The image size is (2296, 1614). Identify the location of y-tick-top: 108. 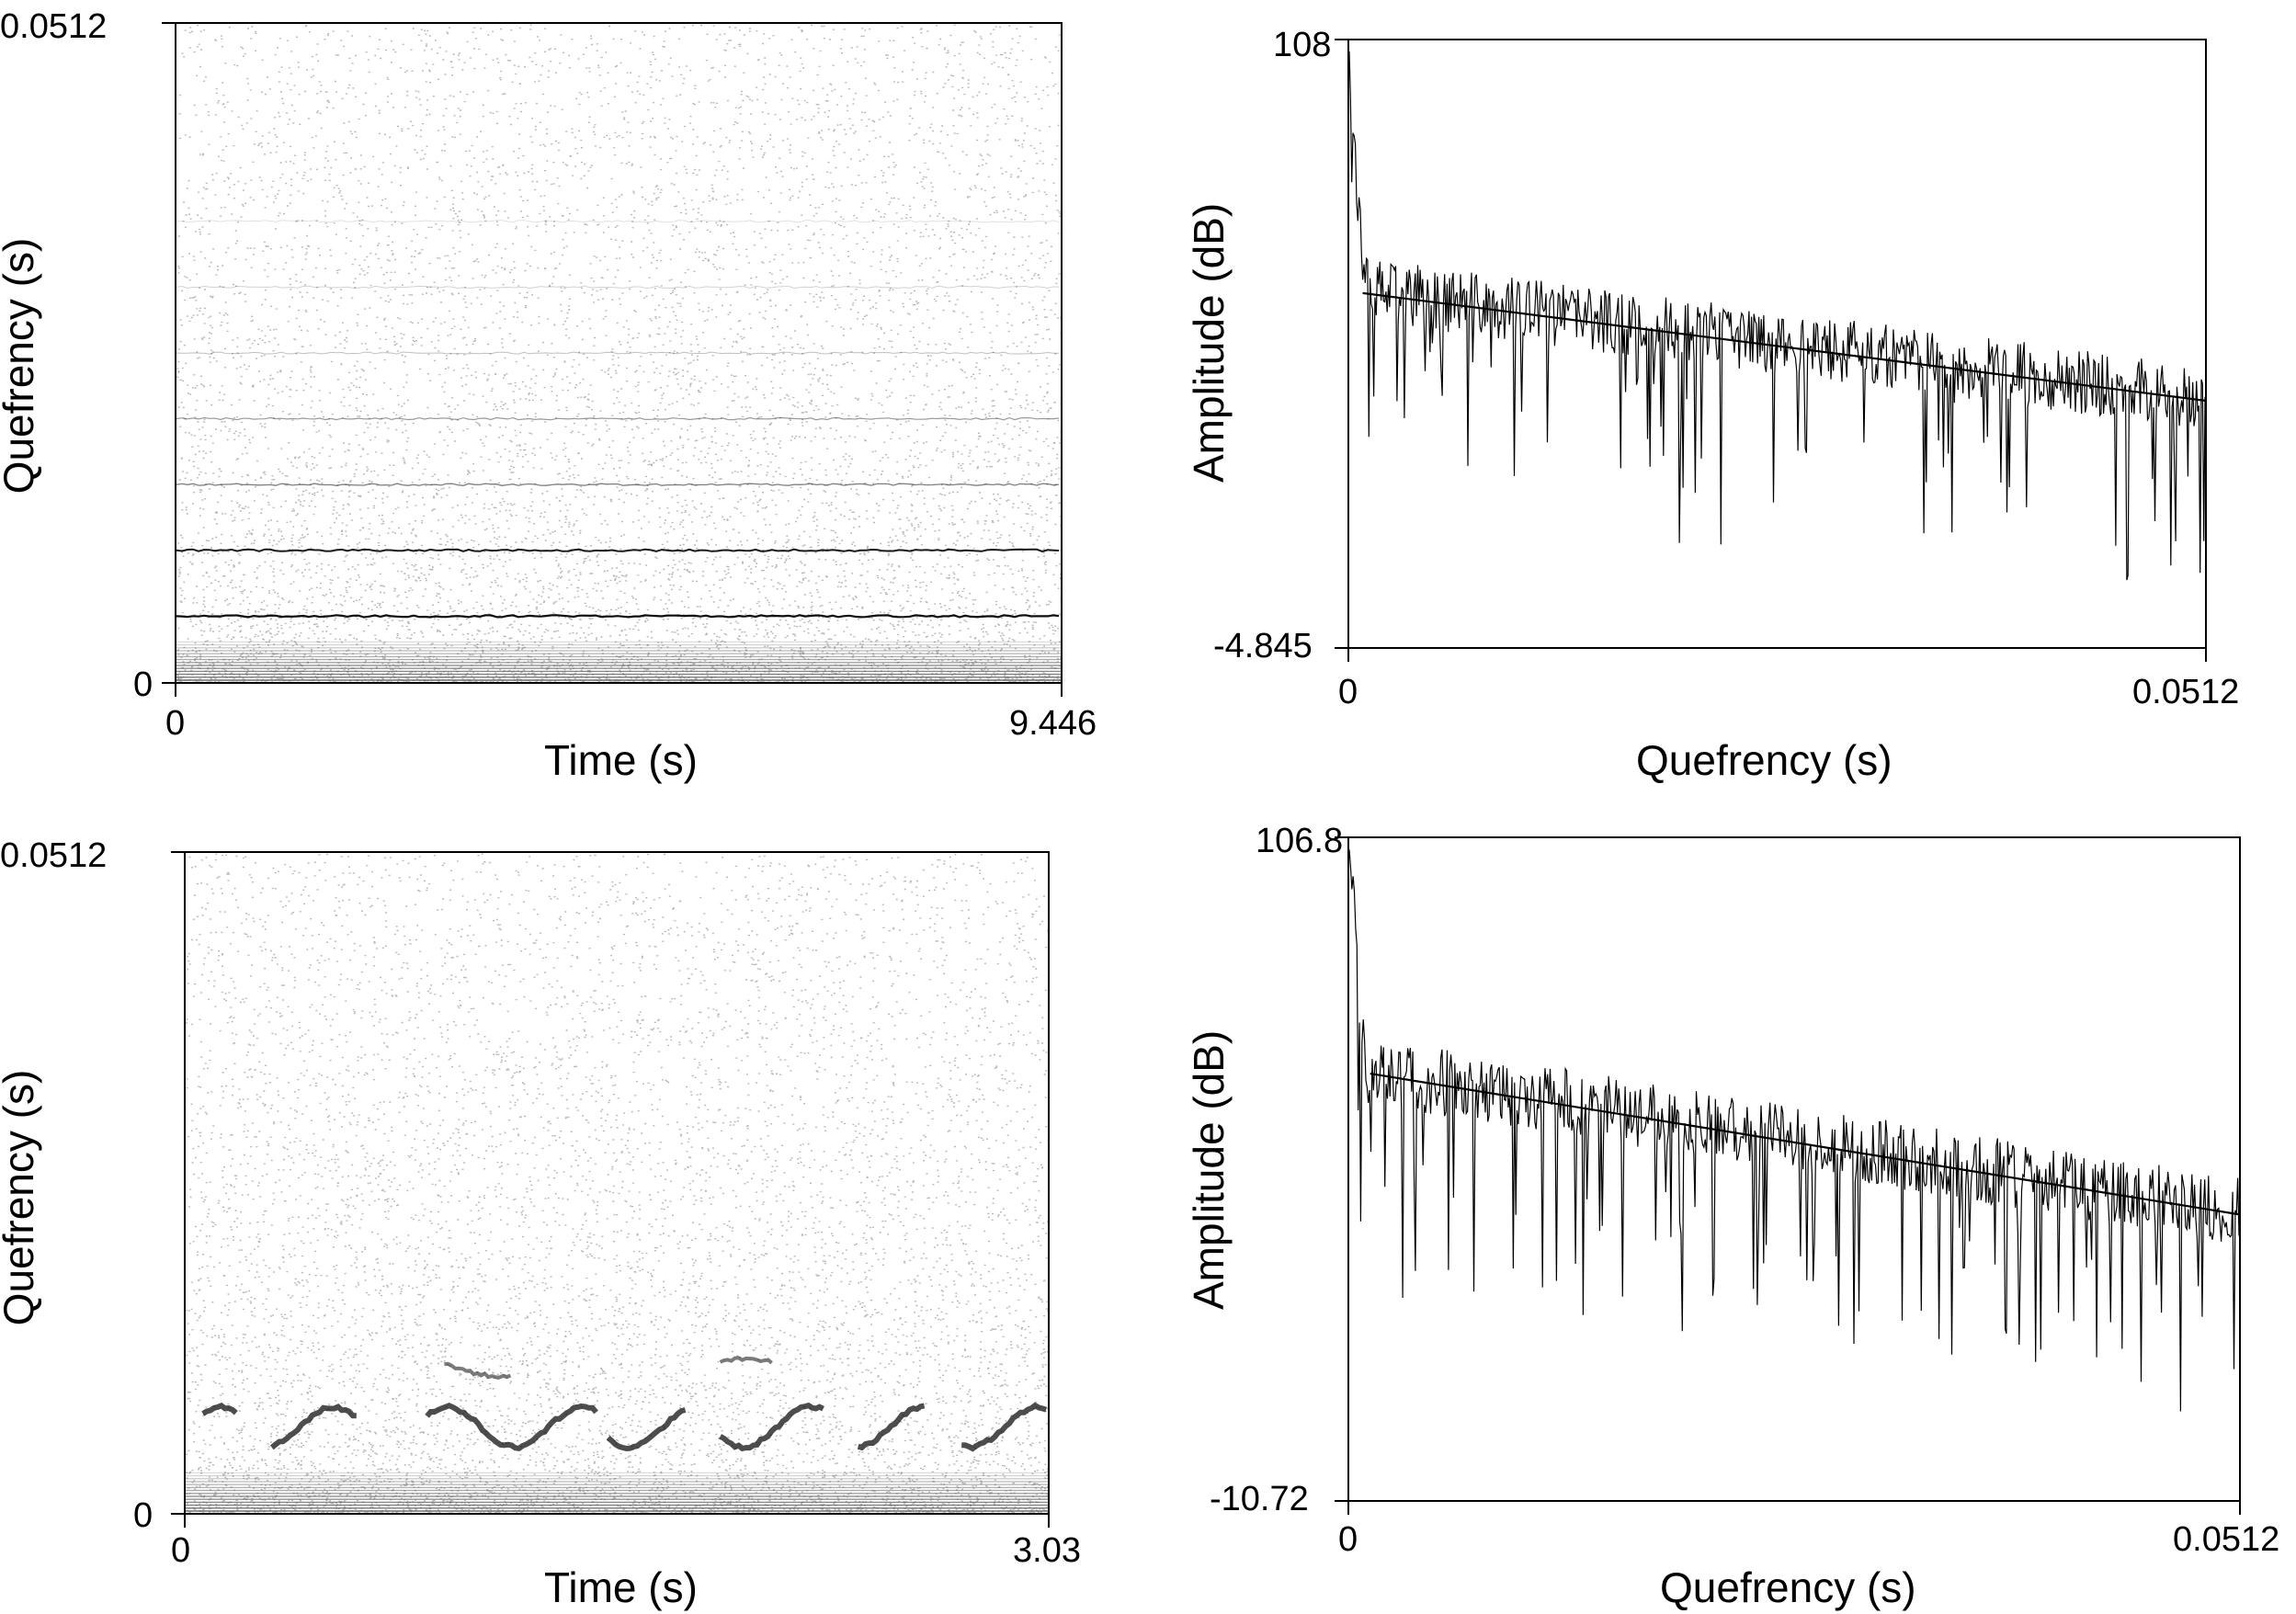
(1303, 45).